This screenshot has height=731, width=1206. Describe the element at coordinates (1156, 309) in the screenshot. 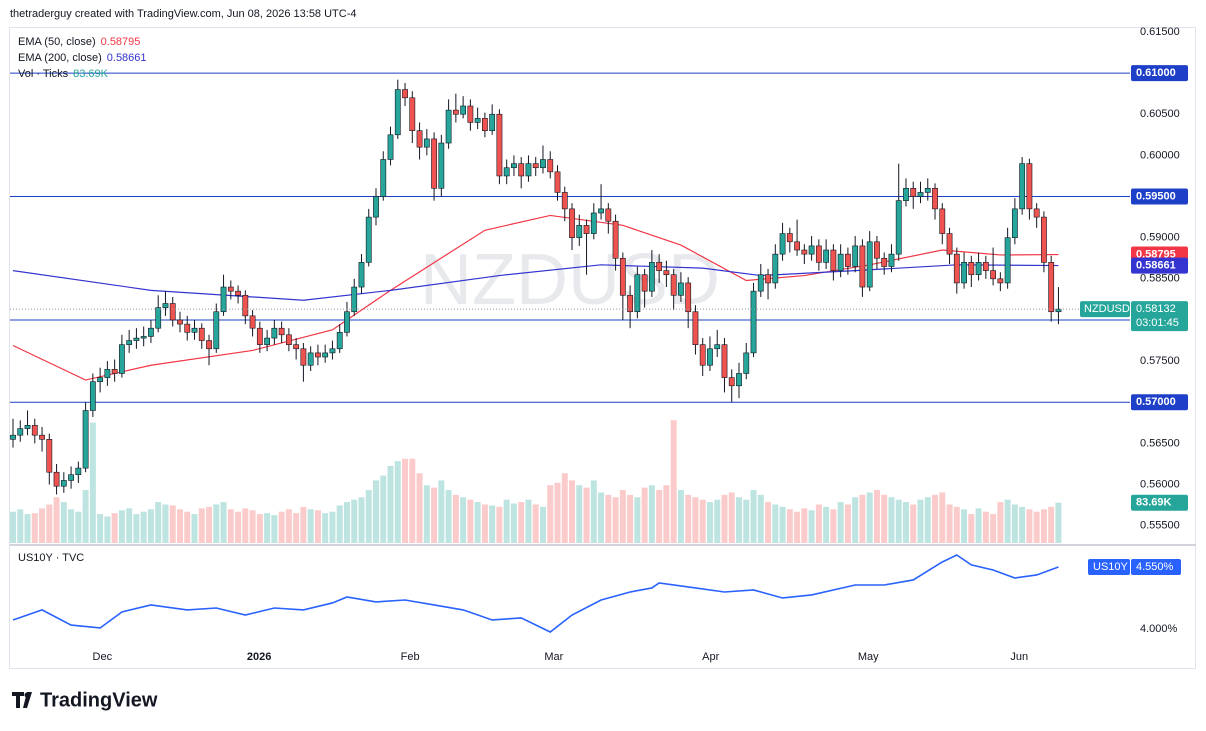

I see `last-price-label: 0.58132` at that location.